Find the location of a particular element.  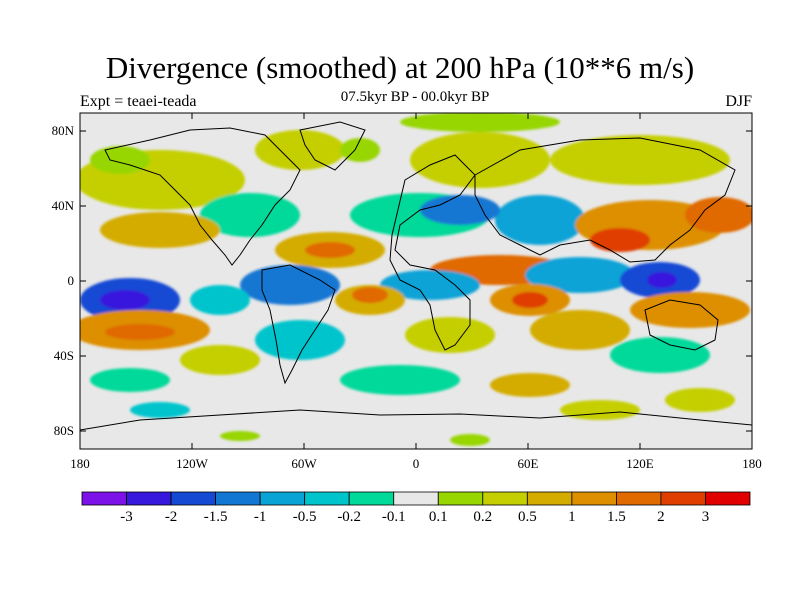

colorbar-label: -3 is located at coordinates (126, 517).